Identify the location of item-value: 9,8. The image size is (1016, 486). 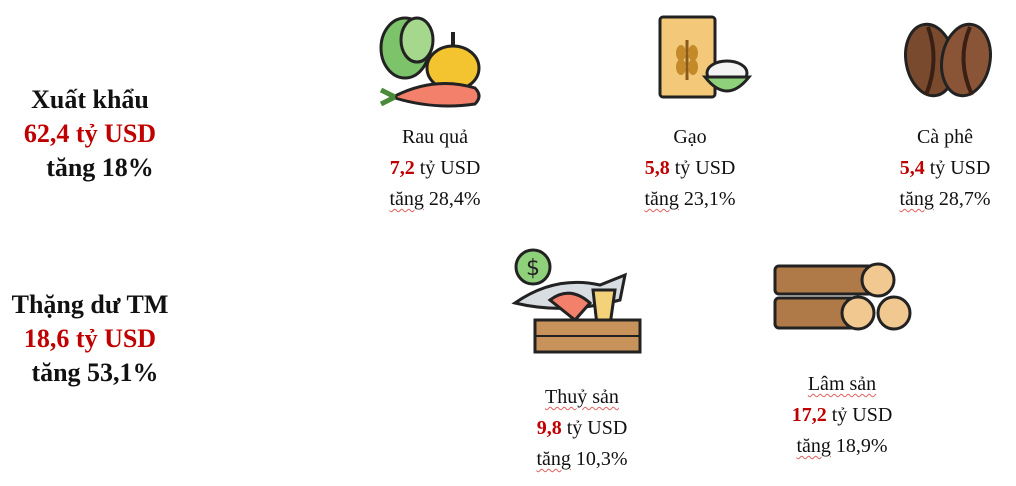
(549, 428).